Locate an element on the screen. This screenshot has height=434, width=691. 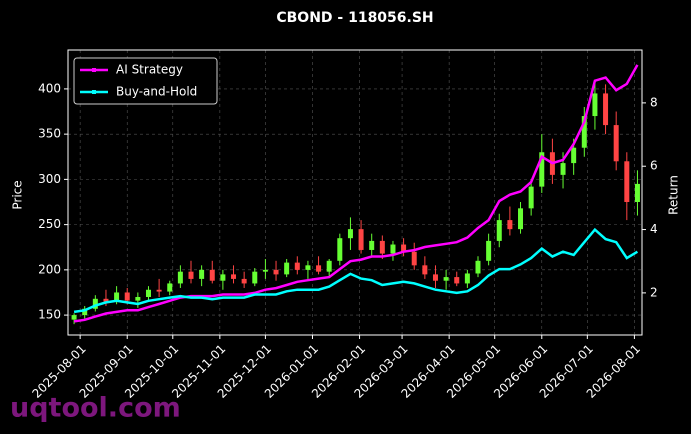
y-tick-label: 400 is located at coordinates (49, 88).